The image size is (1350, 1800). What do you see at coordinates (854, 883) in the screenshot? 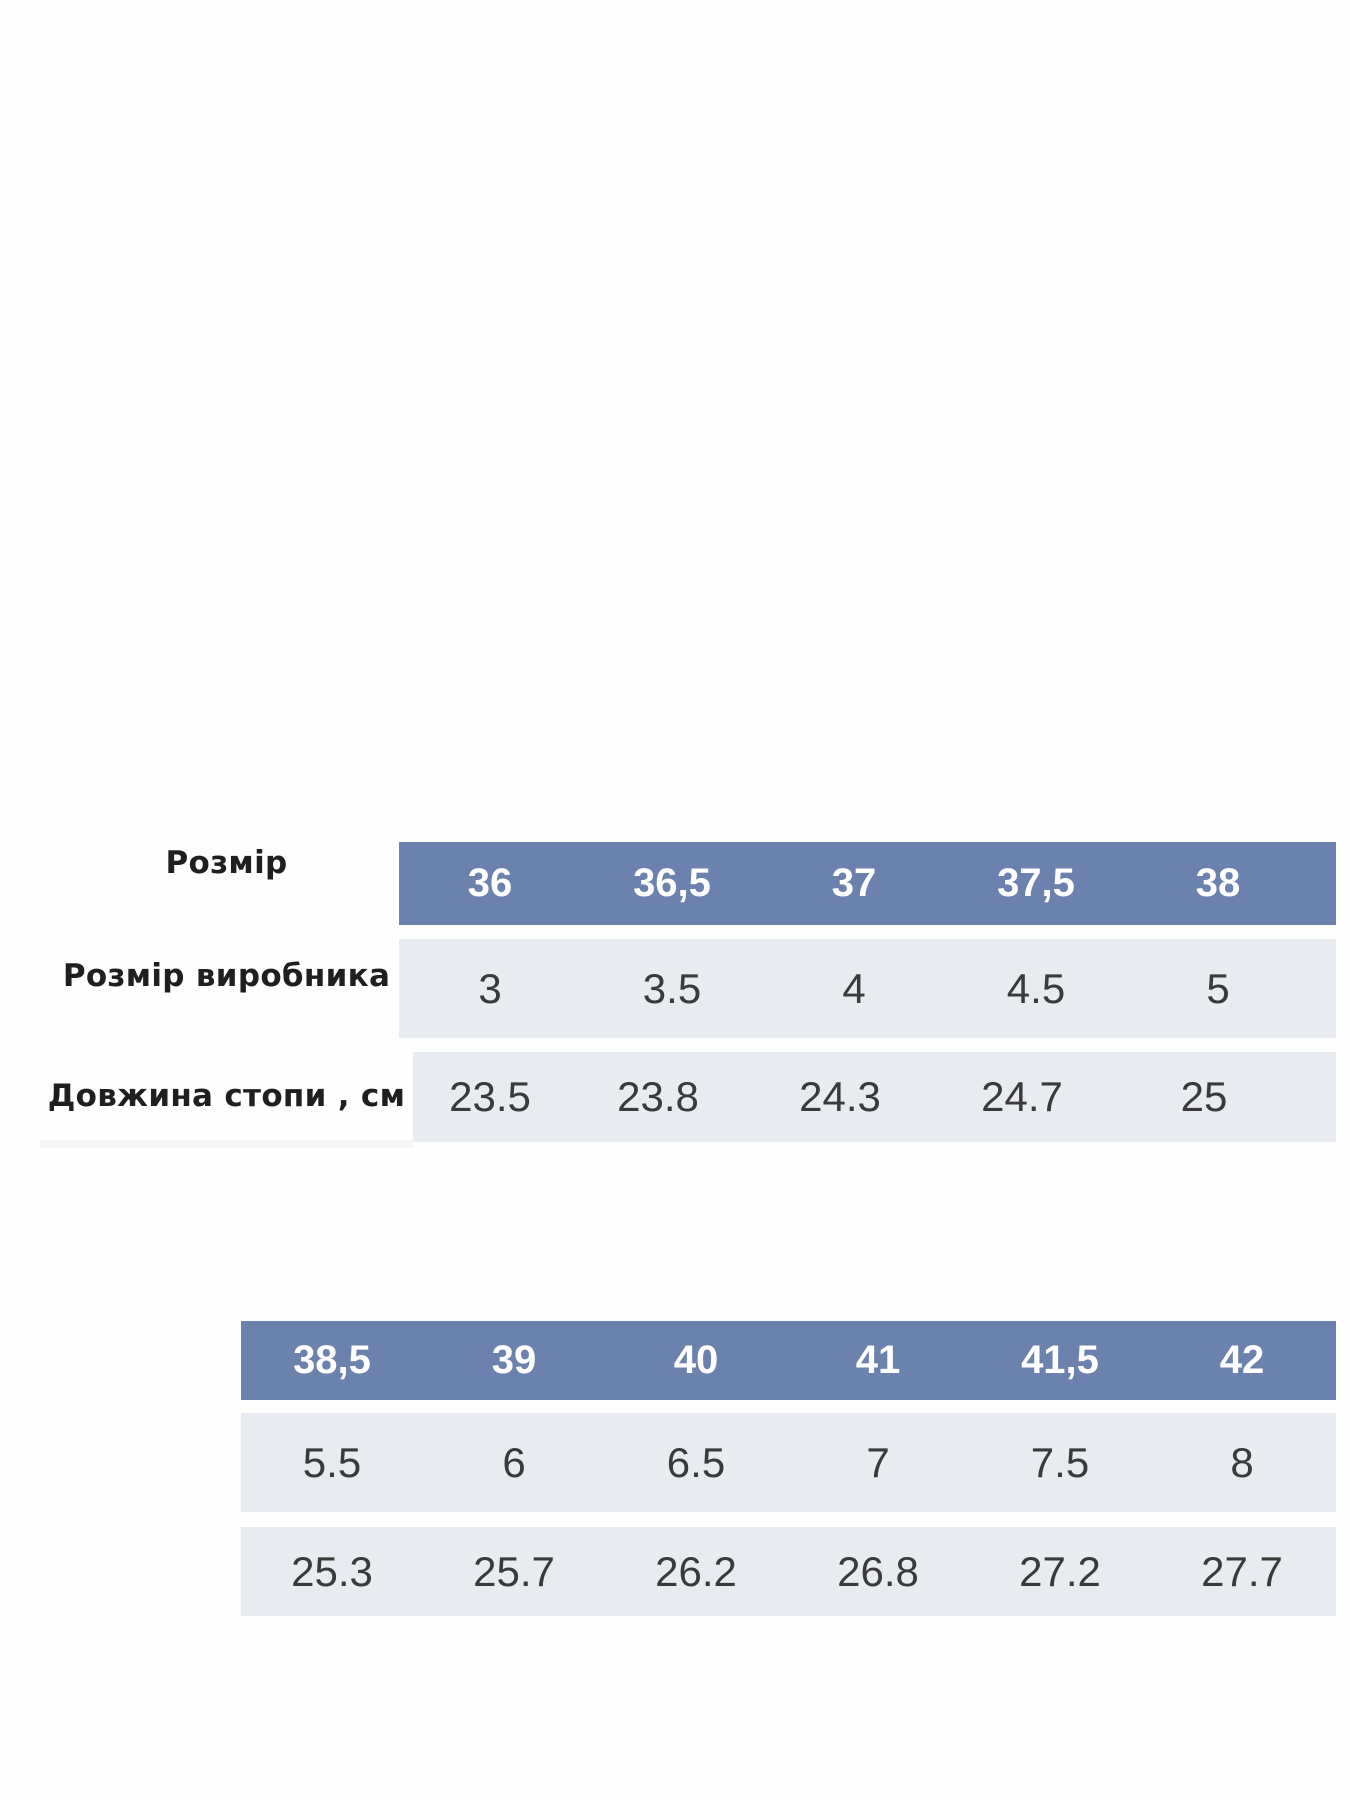
I see `size-cell: 37` at bounding box center [854, 883].